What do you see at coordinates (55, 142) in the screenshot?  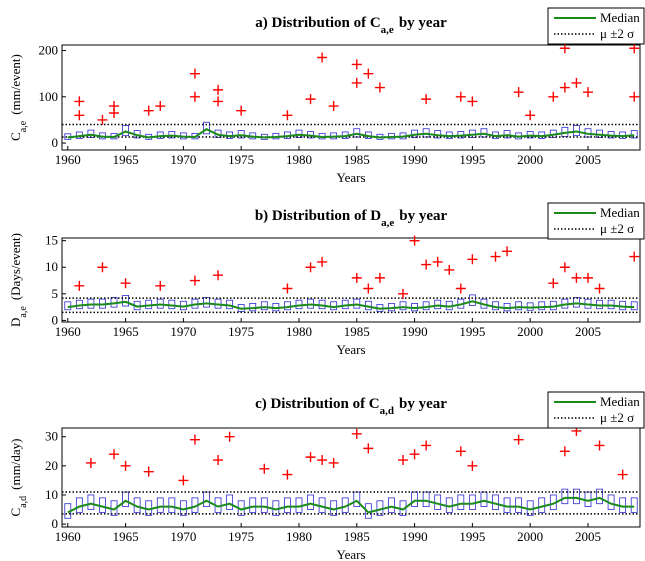 I see `y-tick-label: 0` at bounding box center [55, 142].